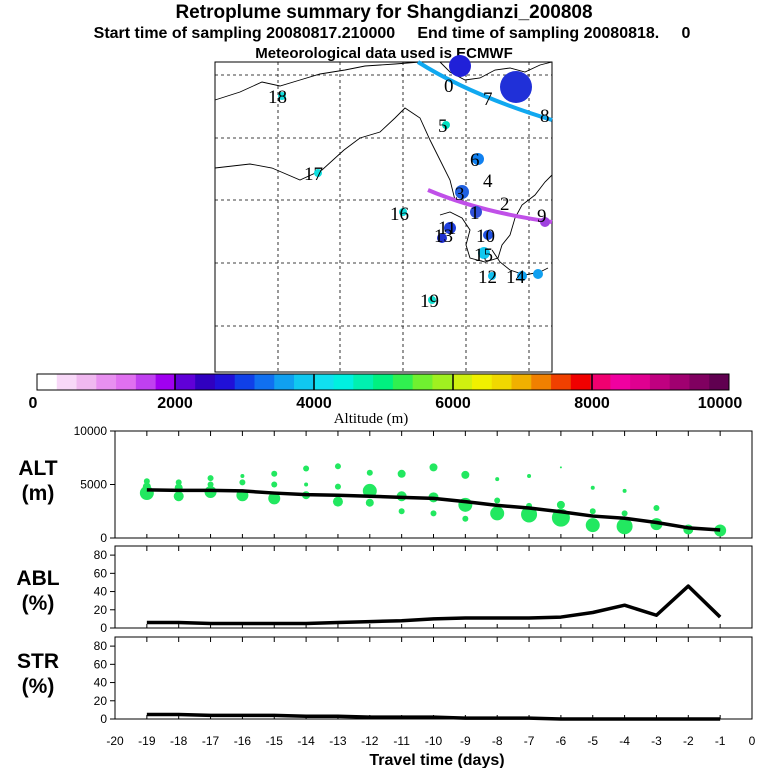 The width and height of the screenshot is (768, 768). Describe the element at coordinates (488, 99) in the screenshot. I see `day-label: 7` at that location.